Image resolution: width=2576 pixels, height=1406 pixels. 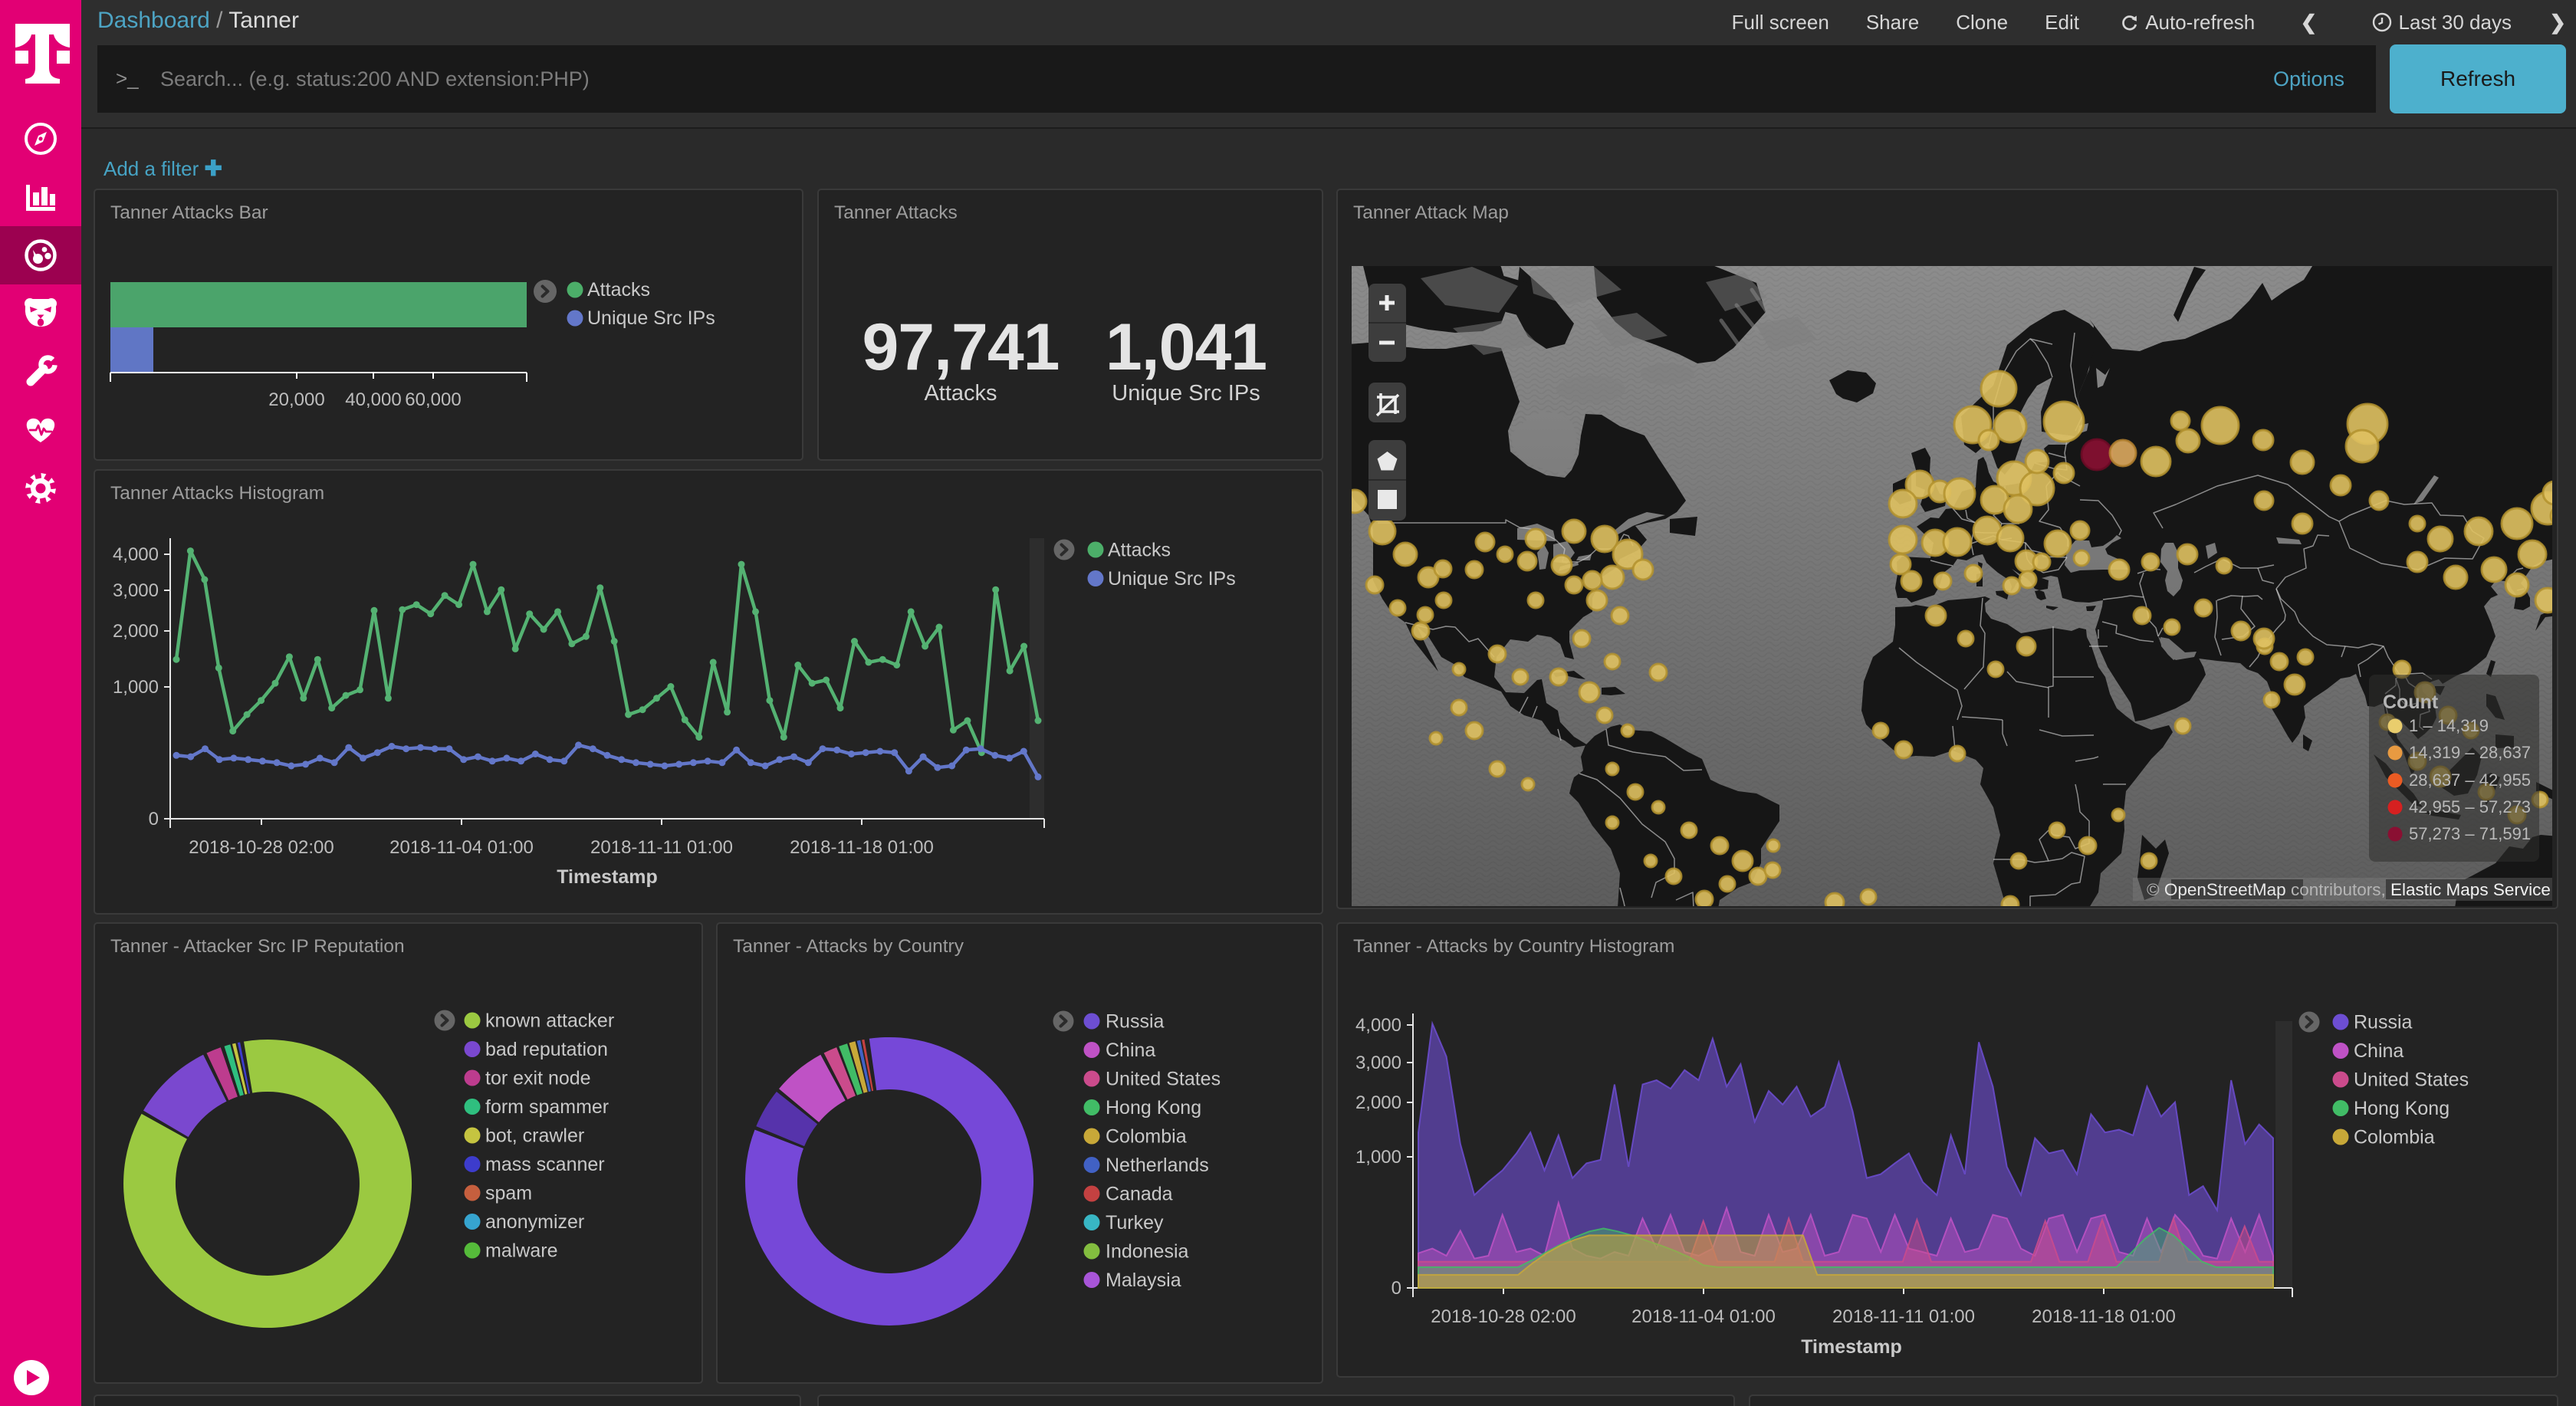 What do you see at coordinates (534, 1222) in the screenshot?
I see `svg-text: anonymizer` at bounding box center [534, 1222].